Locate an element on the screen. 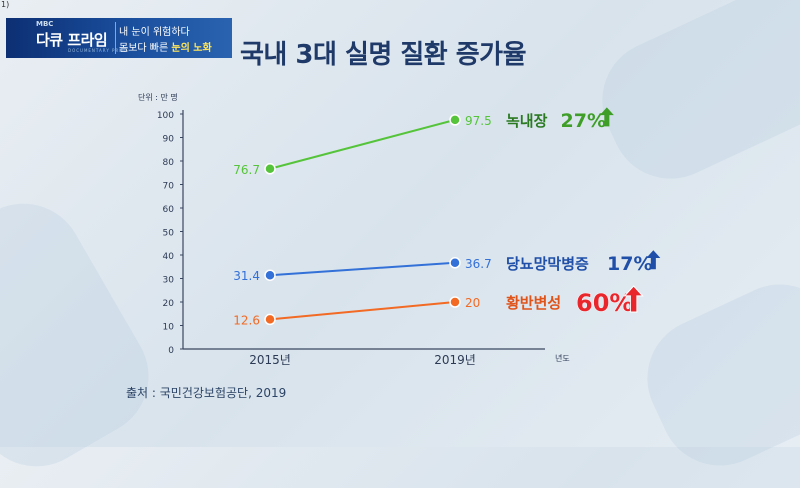  series-rate: 27% is located at coordinates (583, 121).